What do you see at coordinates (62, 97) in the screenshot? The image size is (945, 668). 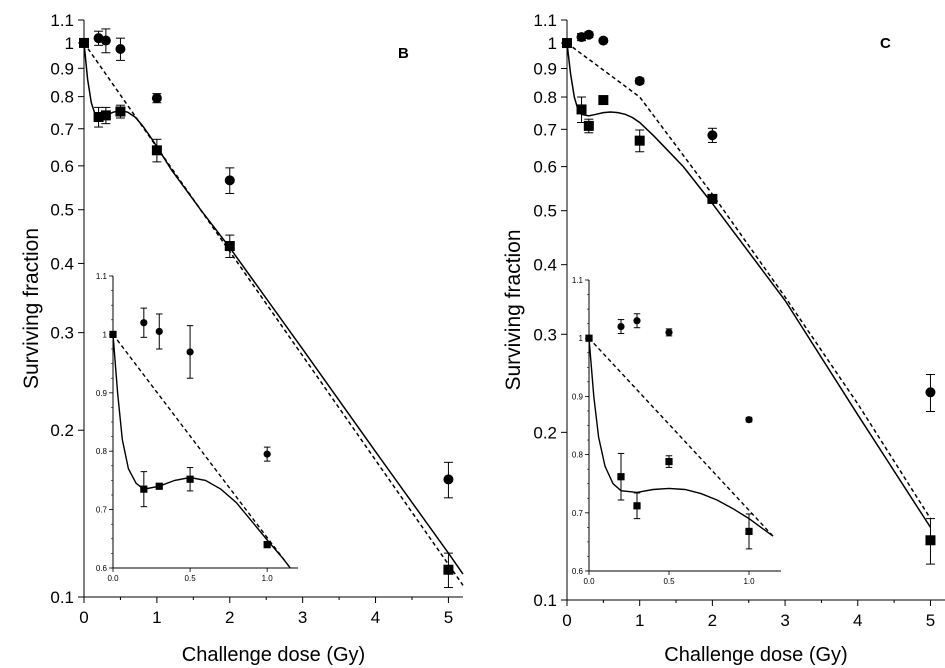 I see `y-tick-label: 0.8` at bounding box center [62, 97].